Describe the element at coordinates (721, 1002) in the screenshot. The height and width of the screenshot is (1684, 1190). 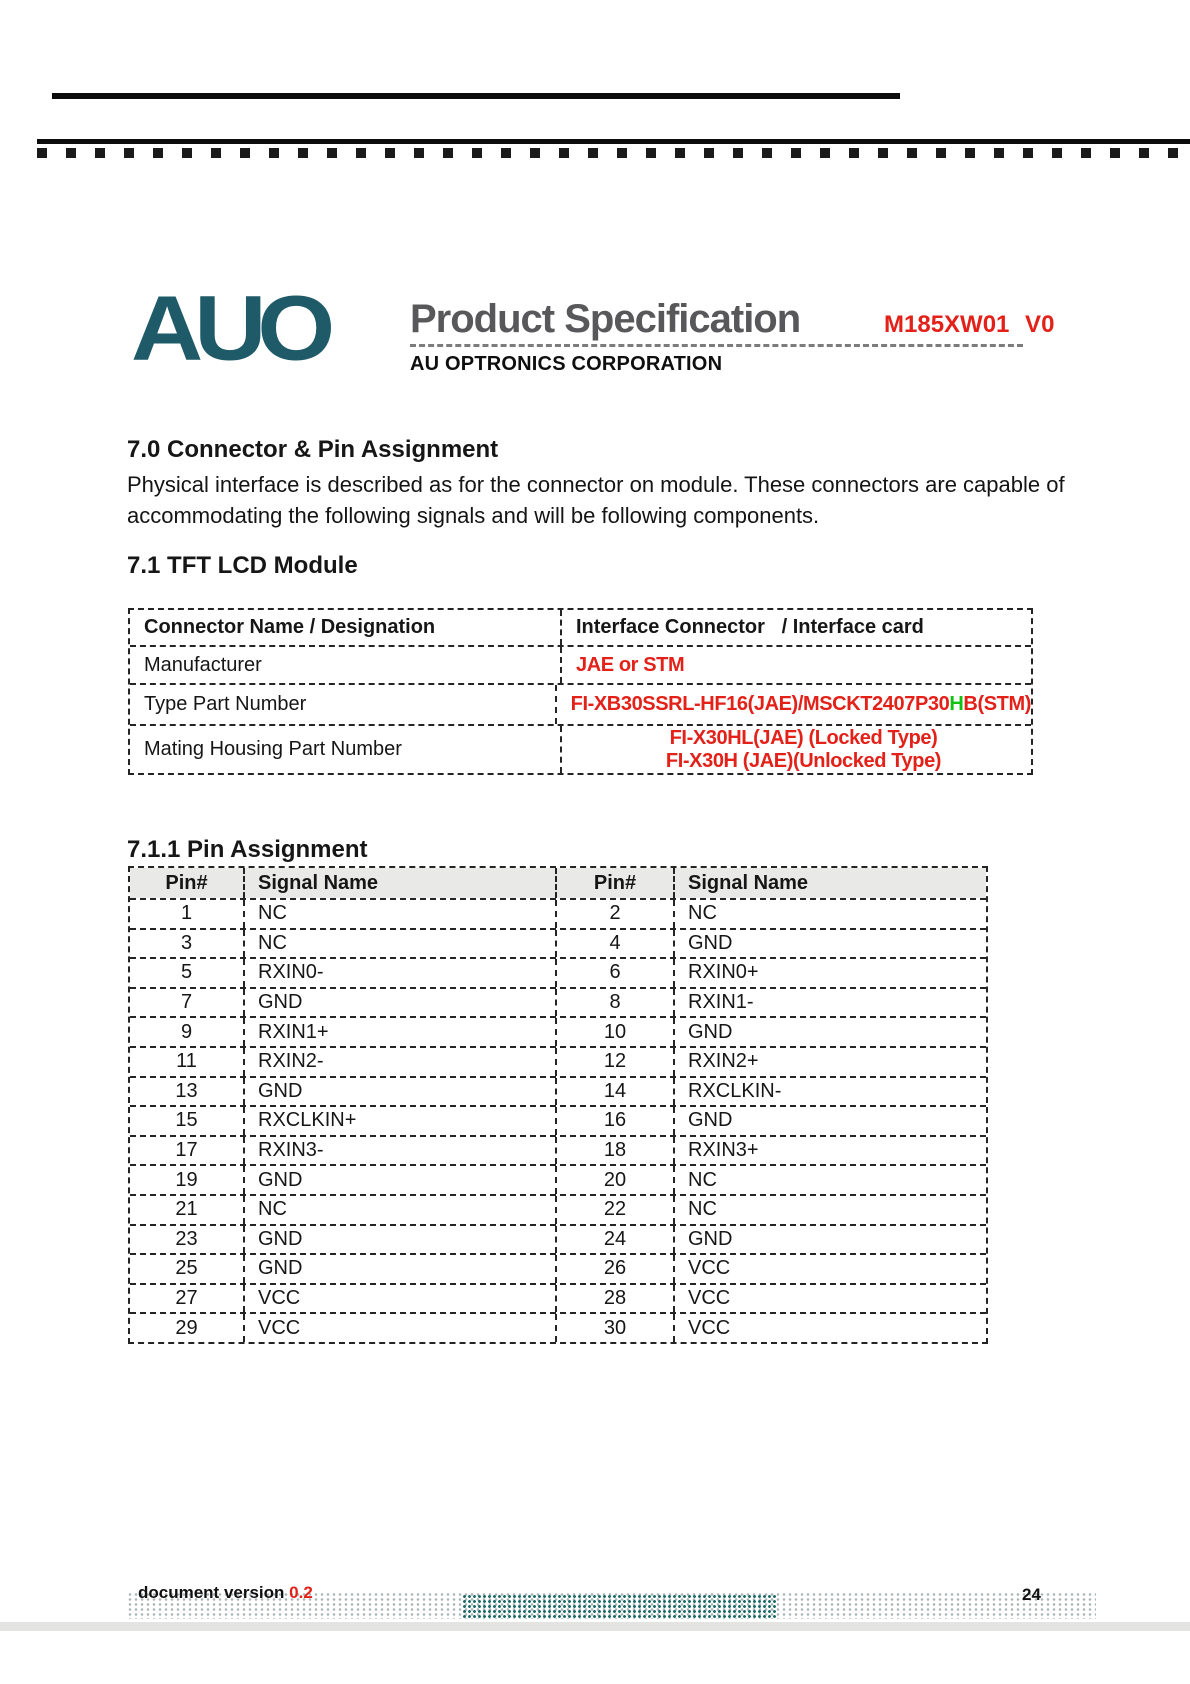
I see `signal-name-cell: RXIN1-` at that location.